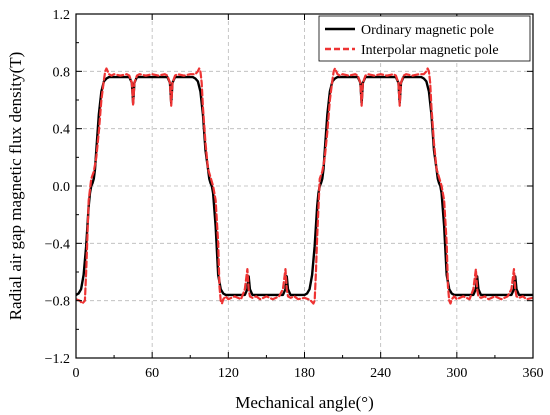  I want to click on x-tick-label: 120, so click(228, 373).